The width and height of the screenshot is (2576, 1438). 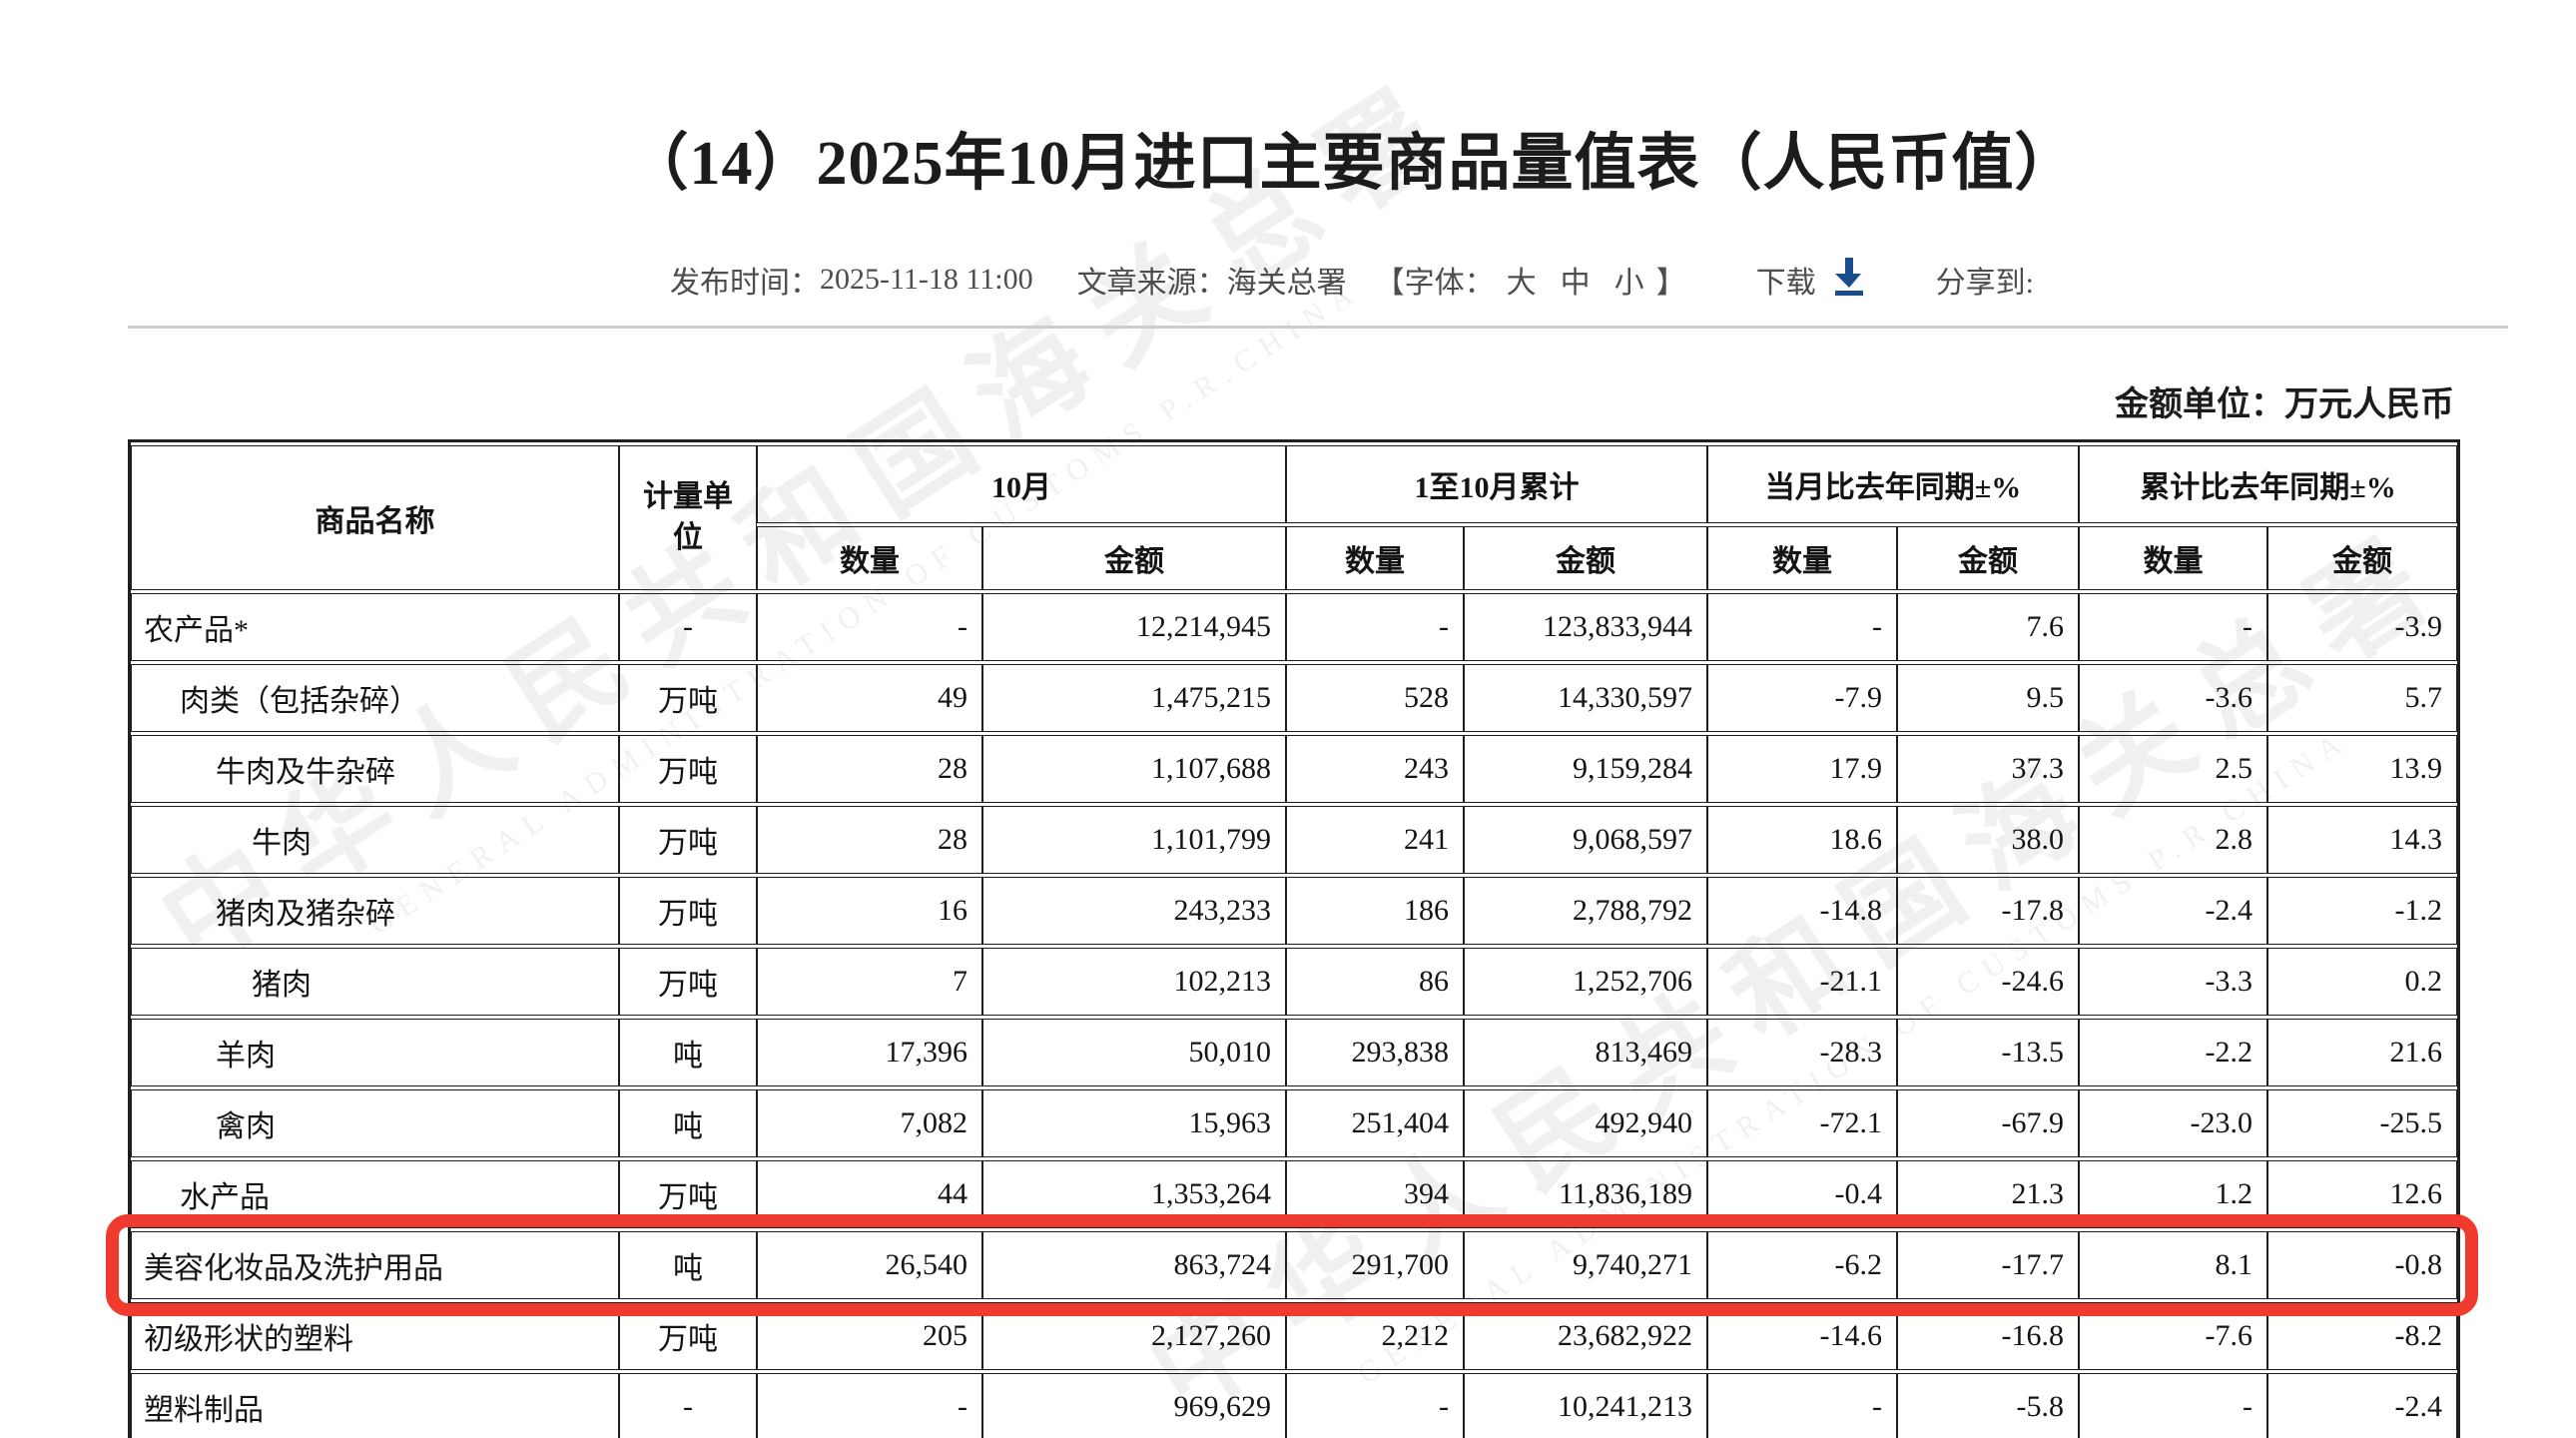 What do you see at coordinates (375, 982) in the screenshot?
I see `cell-product-name: 猪肉` at bounding box center [375, 982].